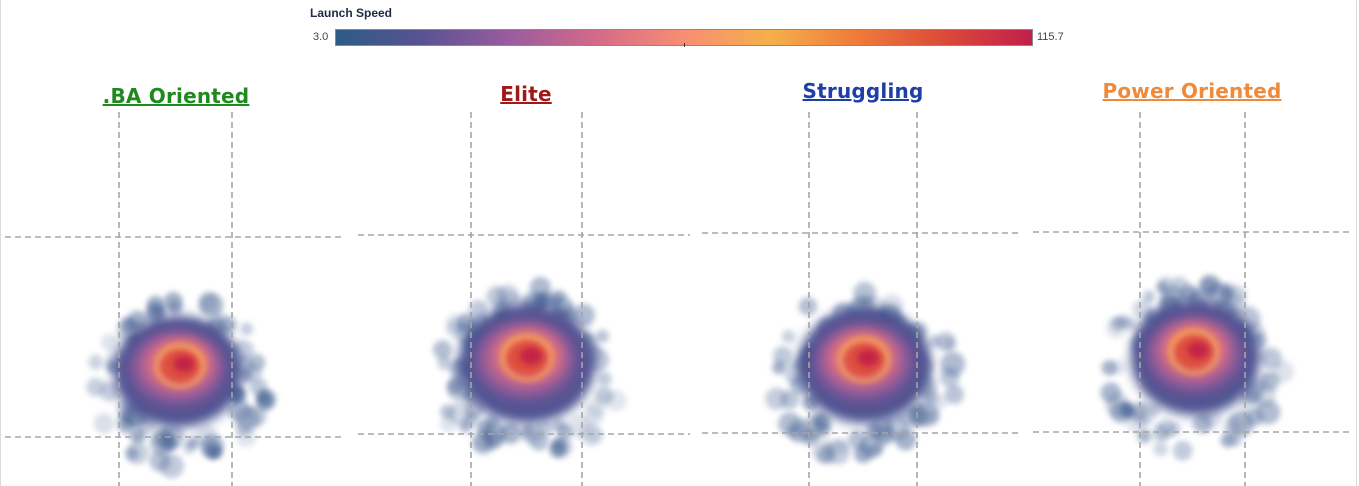  Describe the element at coordinates (351, 13) in the screenshot. I see `legend-title: Launch Speed` at that location.